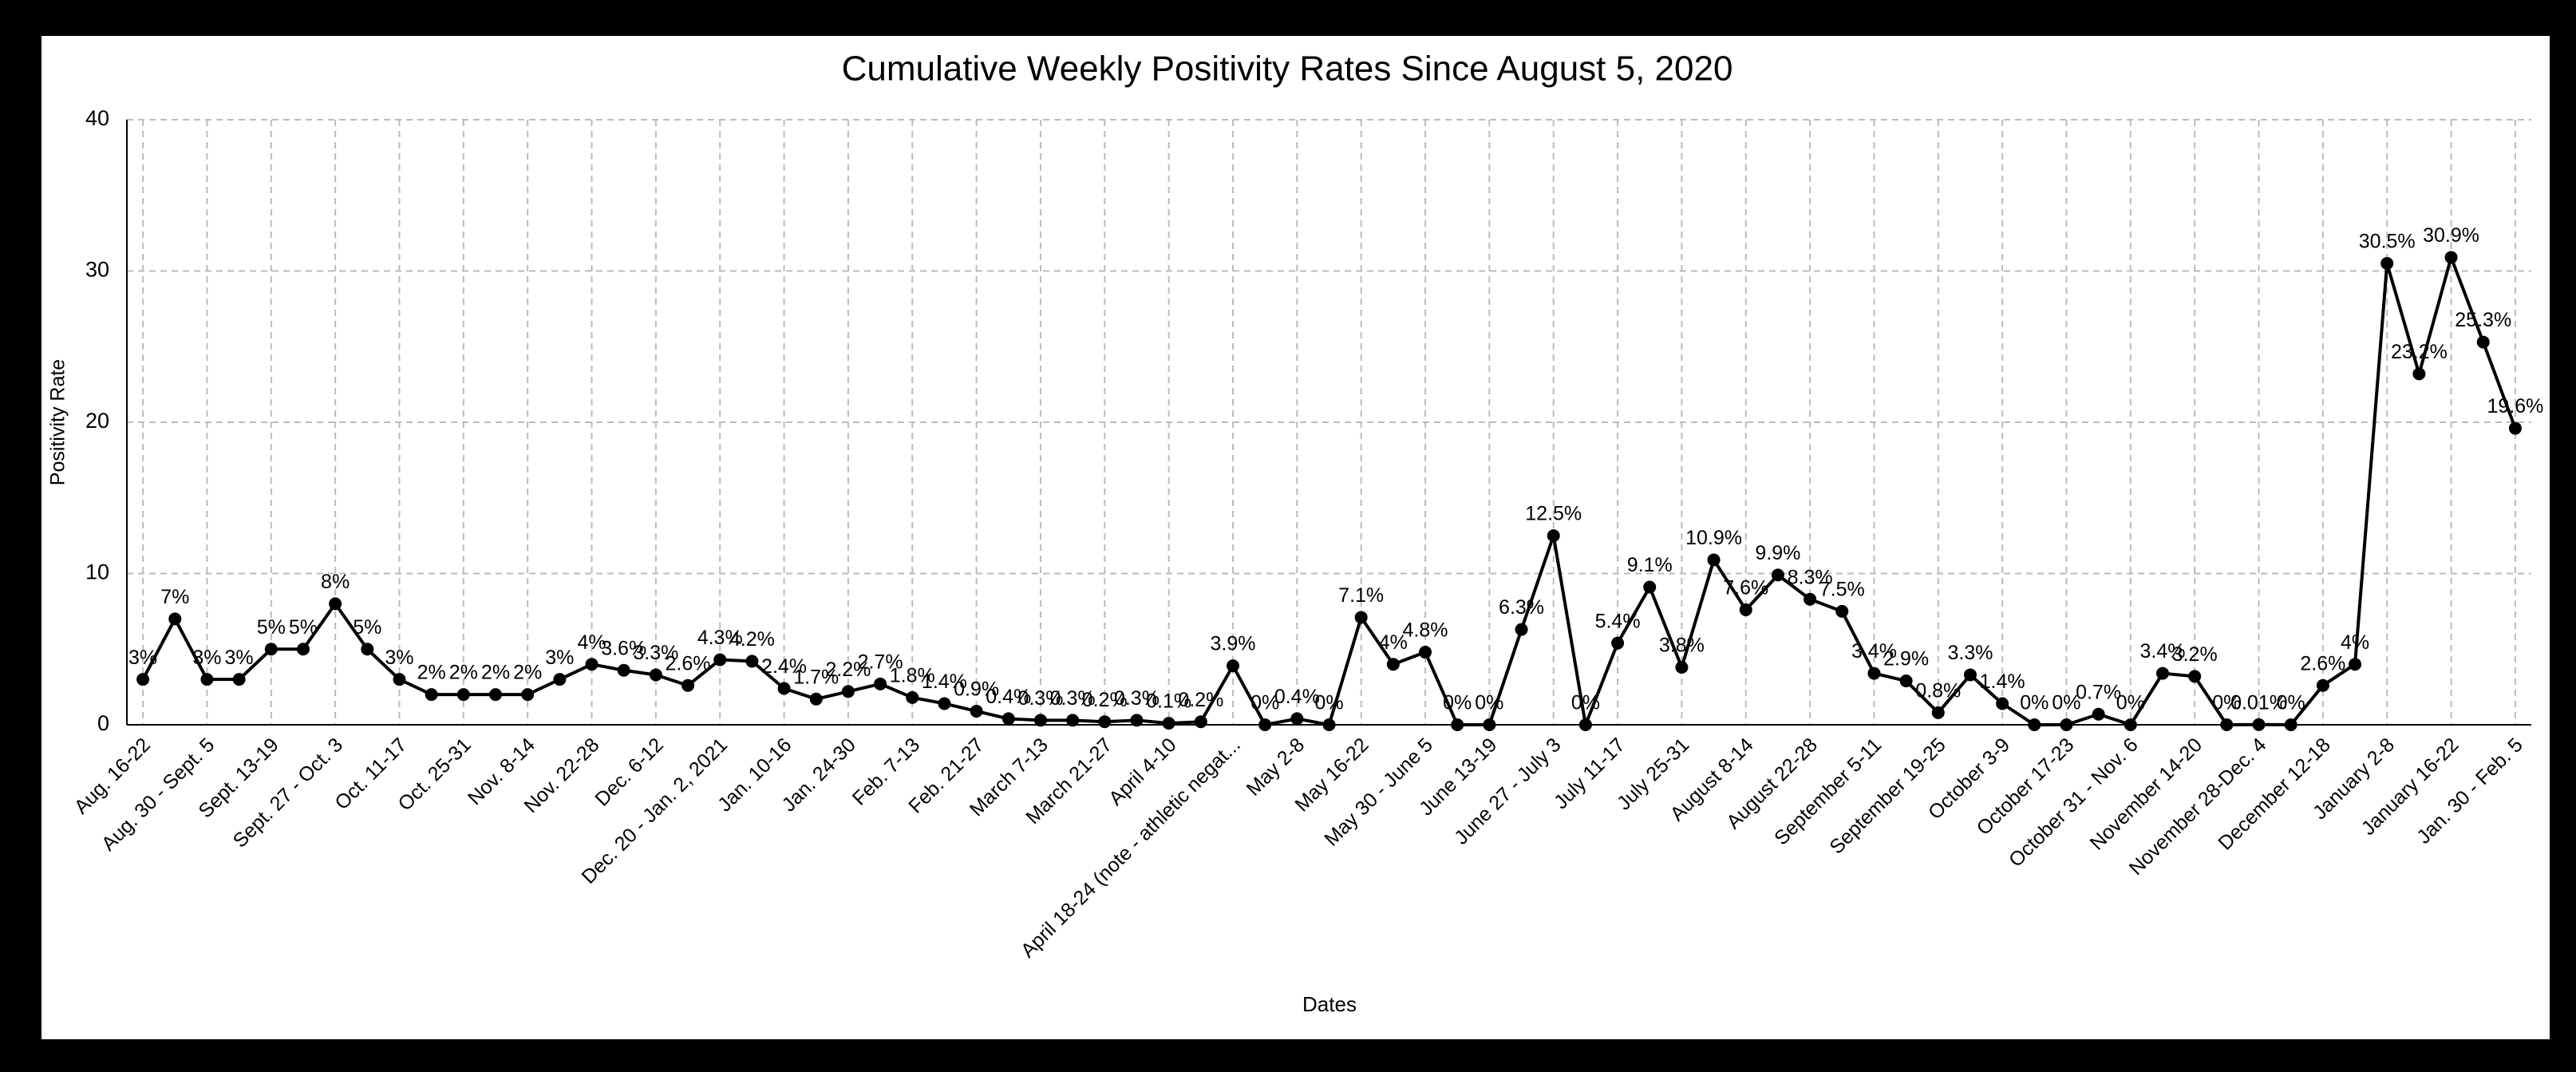 The width and height of the screenshot is (2576, 1072). Describe the element at coordinates (1329, 1004) in the screenshot. I see `x-axis-label: Dates` at that location.